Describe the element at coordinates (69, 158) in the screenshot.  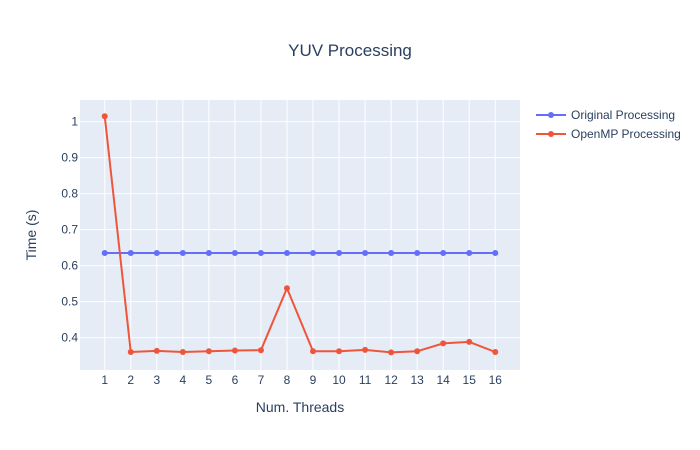
I see `y-tick-label: 0.9` at that location.